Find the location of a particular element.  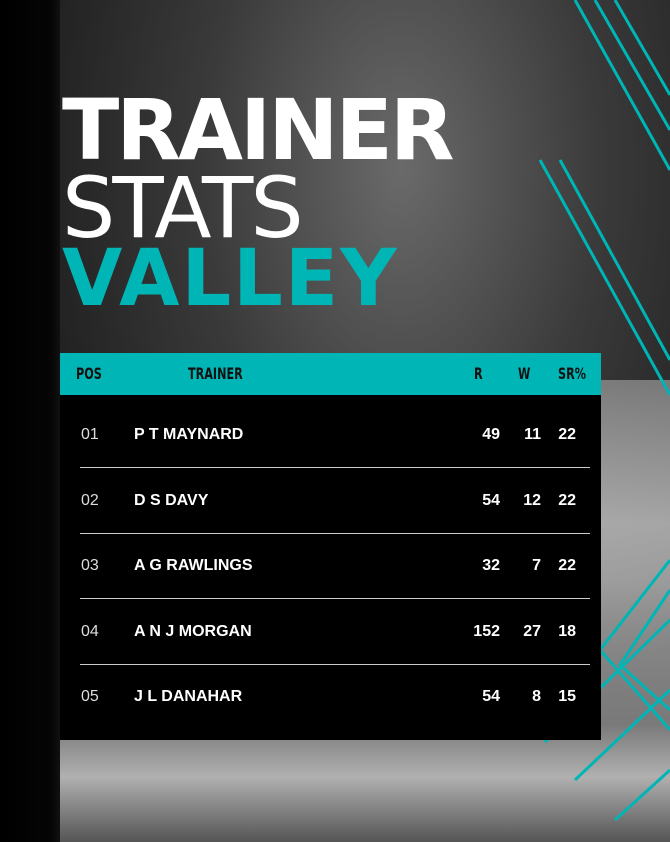

header-sr: SR% is located at coordinates (572, 373).